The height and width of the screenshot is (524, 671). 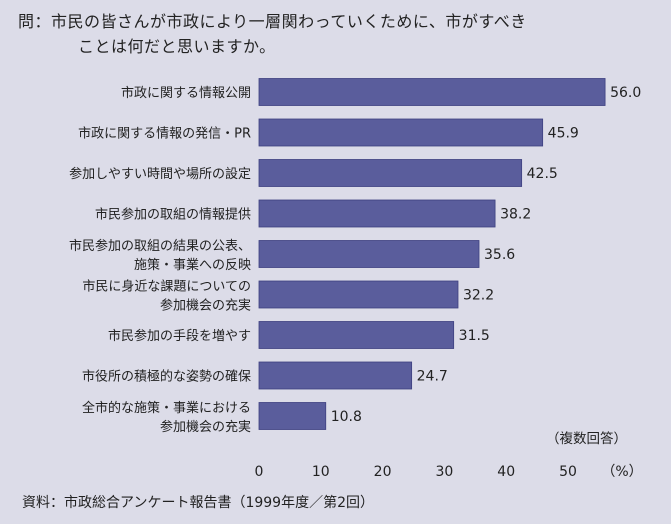 What do you see at coordinates (568, 472) in the screenshot?
I see `x-tick-label: 50` at bounding box center [568, 472].